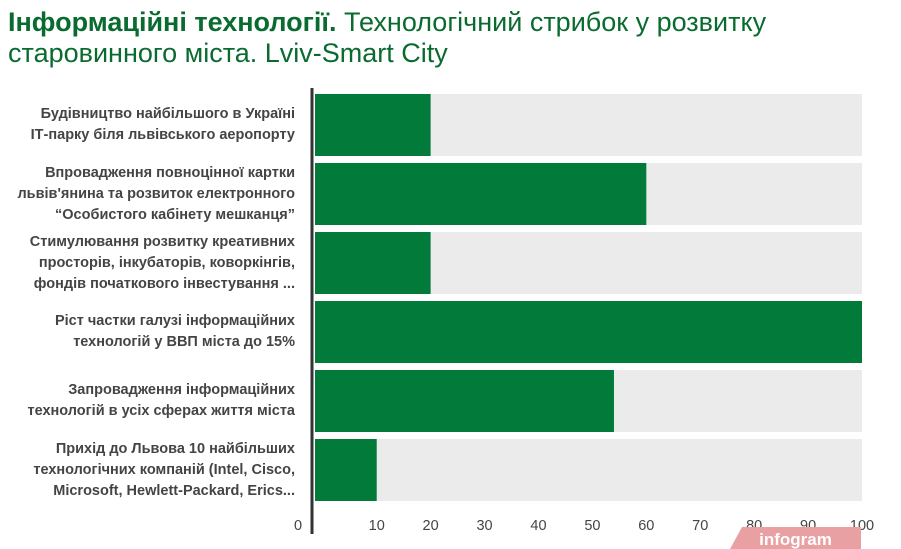 This screenshot has height=549, width=901. What do you see at coordinates (298, 526) in the screenshot?
I see `x-tick-label: 0` at bounding box center [298, 526].